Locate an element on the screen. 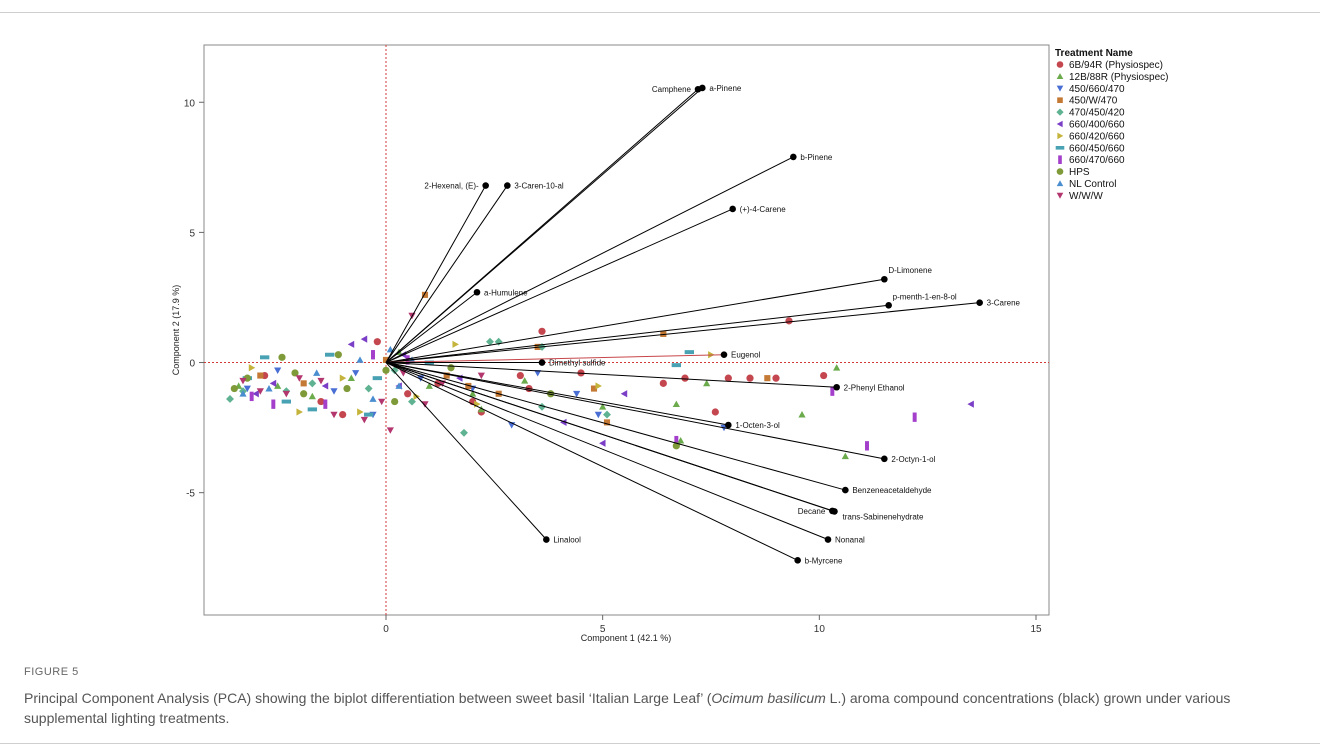 This screenshot has height=754, width=1320. legend-label: 660/450/660 is located at coordinates (1097, 148).